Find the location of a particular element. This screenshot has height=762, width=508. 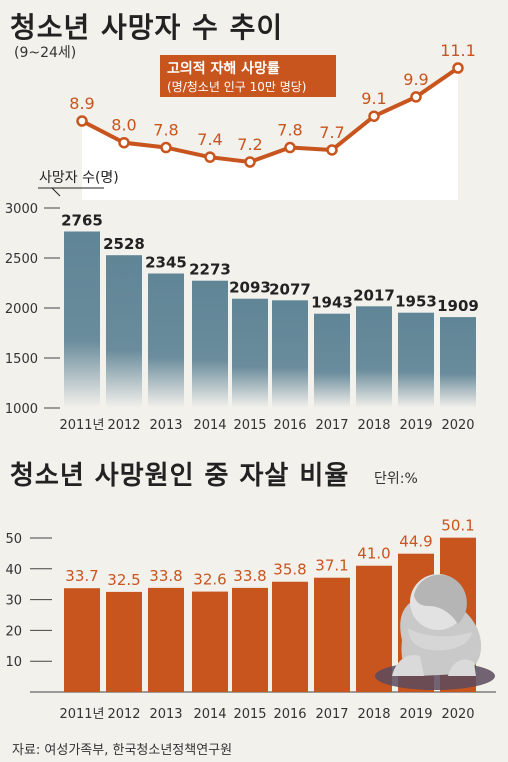

ratio-bar-2016 is located at coordinates (290, 636).